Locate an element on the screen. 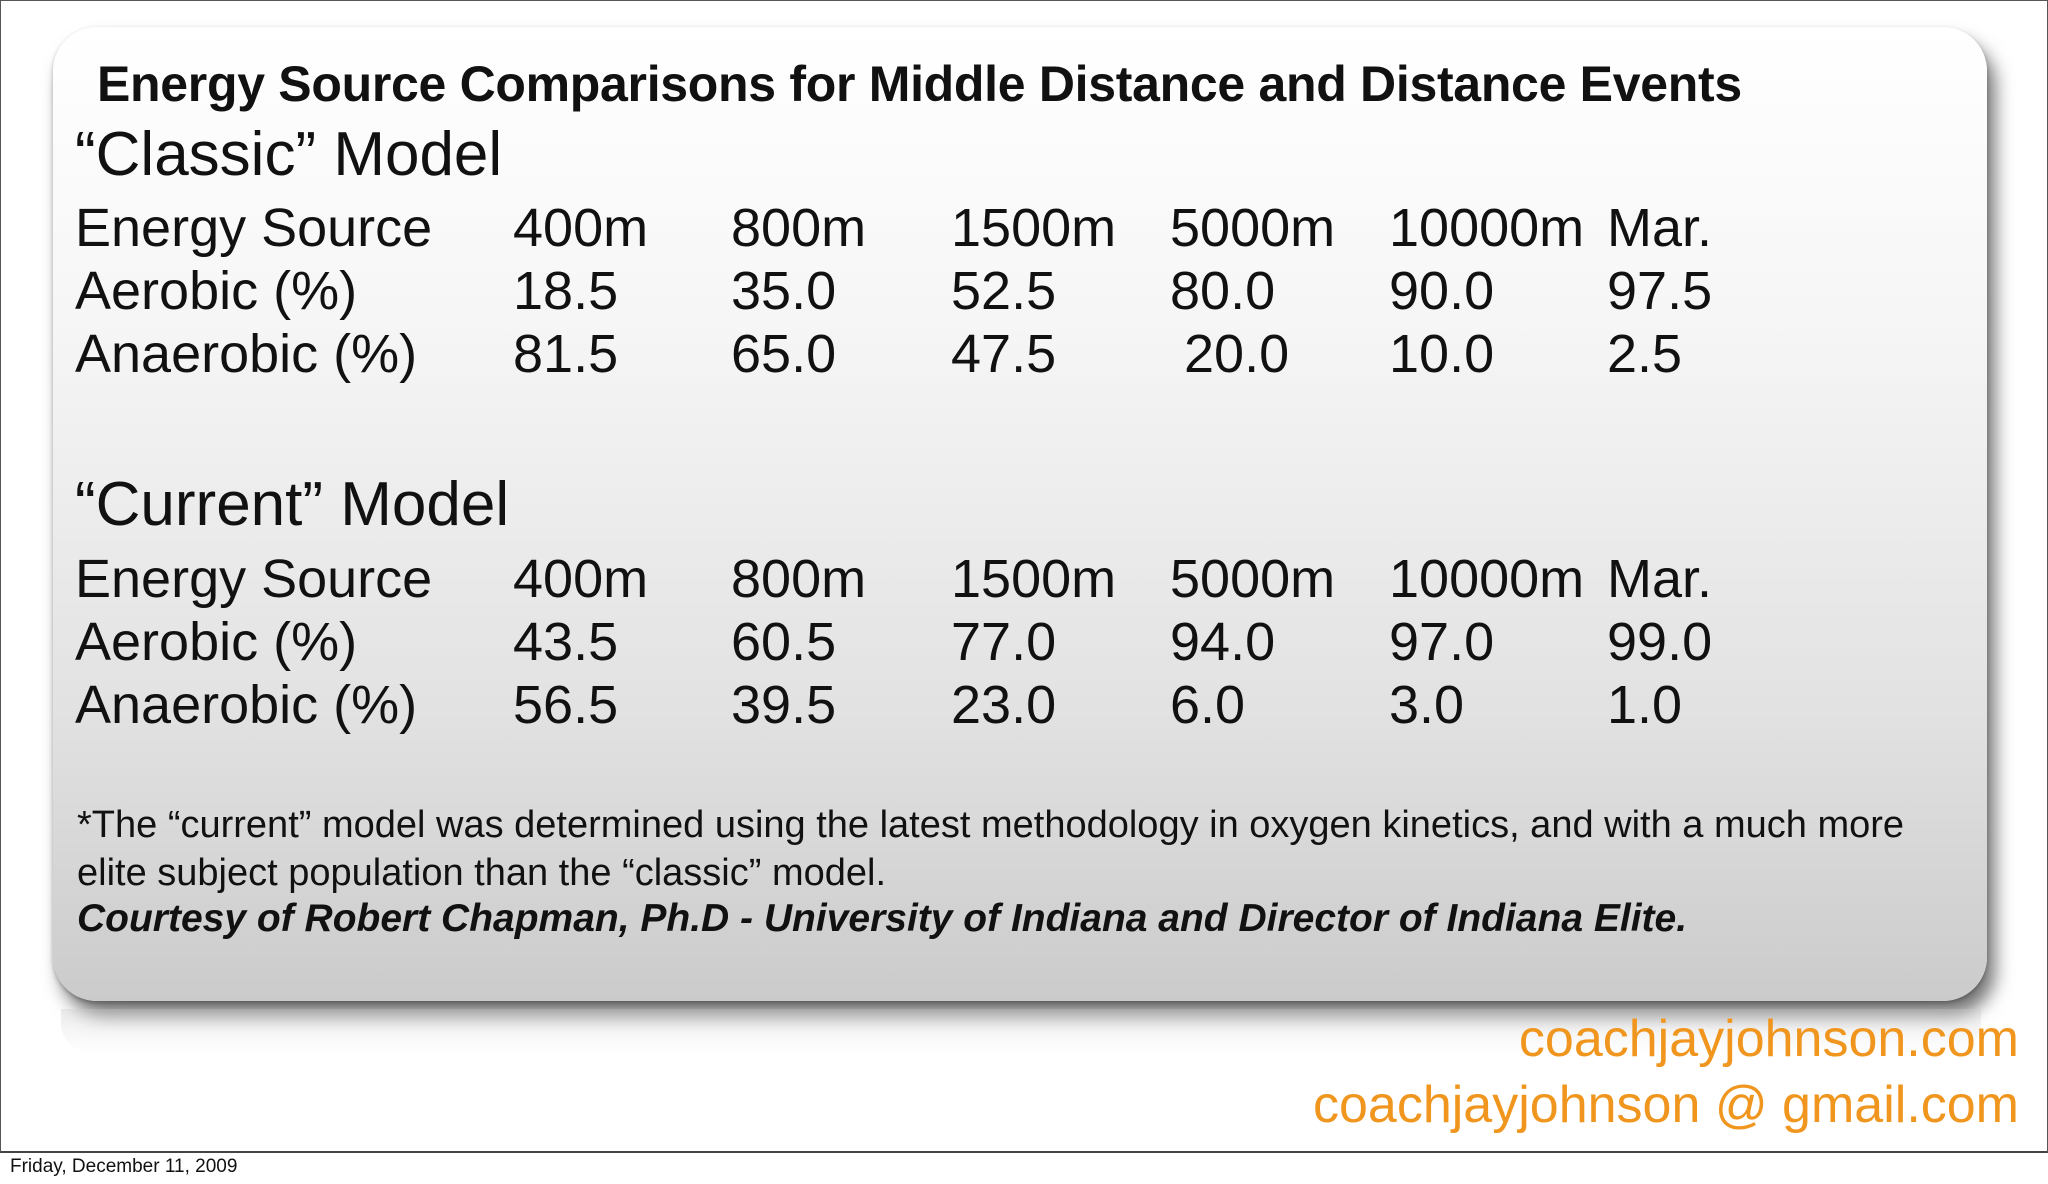 The width and height of the screenshot is (2048, 1184). table-cell: 60.5 is located at coordinates (784, 642).